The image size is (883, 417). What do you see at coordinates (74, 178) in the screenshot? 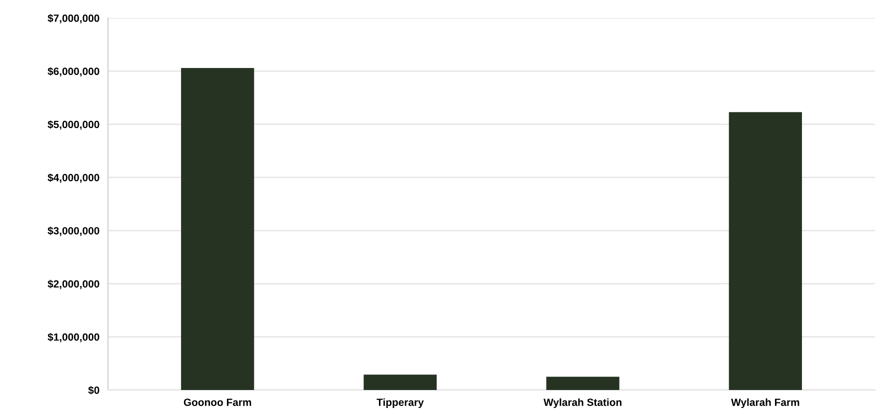
I see `y-tick-label: $4,000,000` at bounding box center [74, 178].